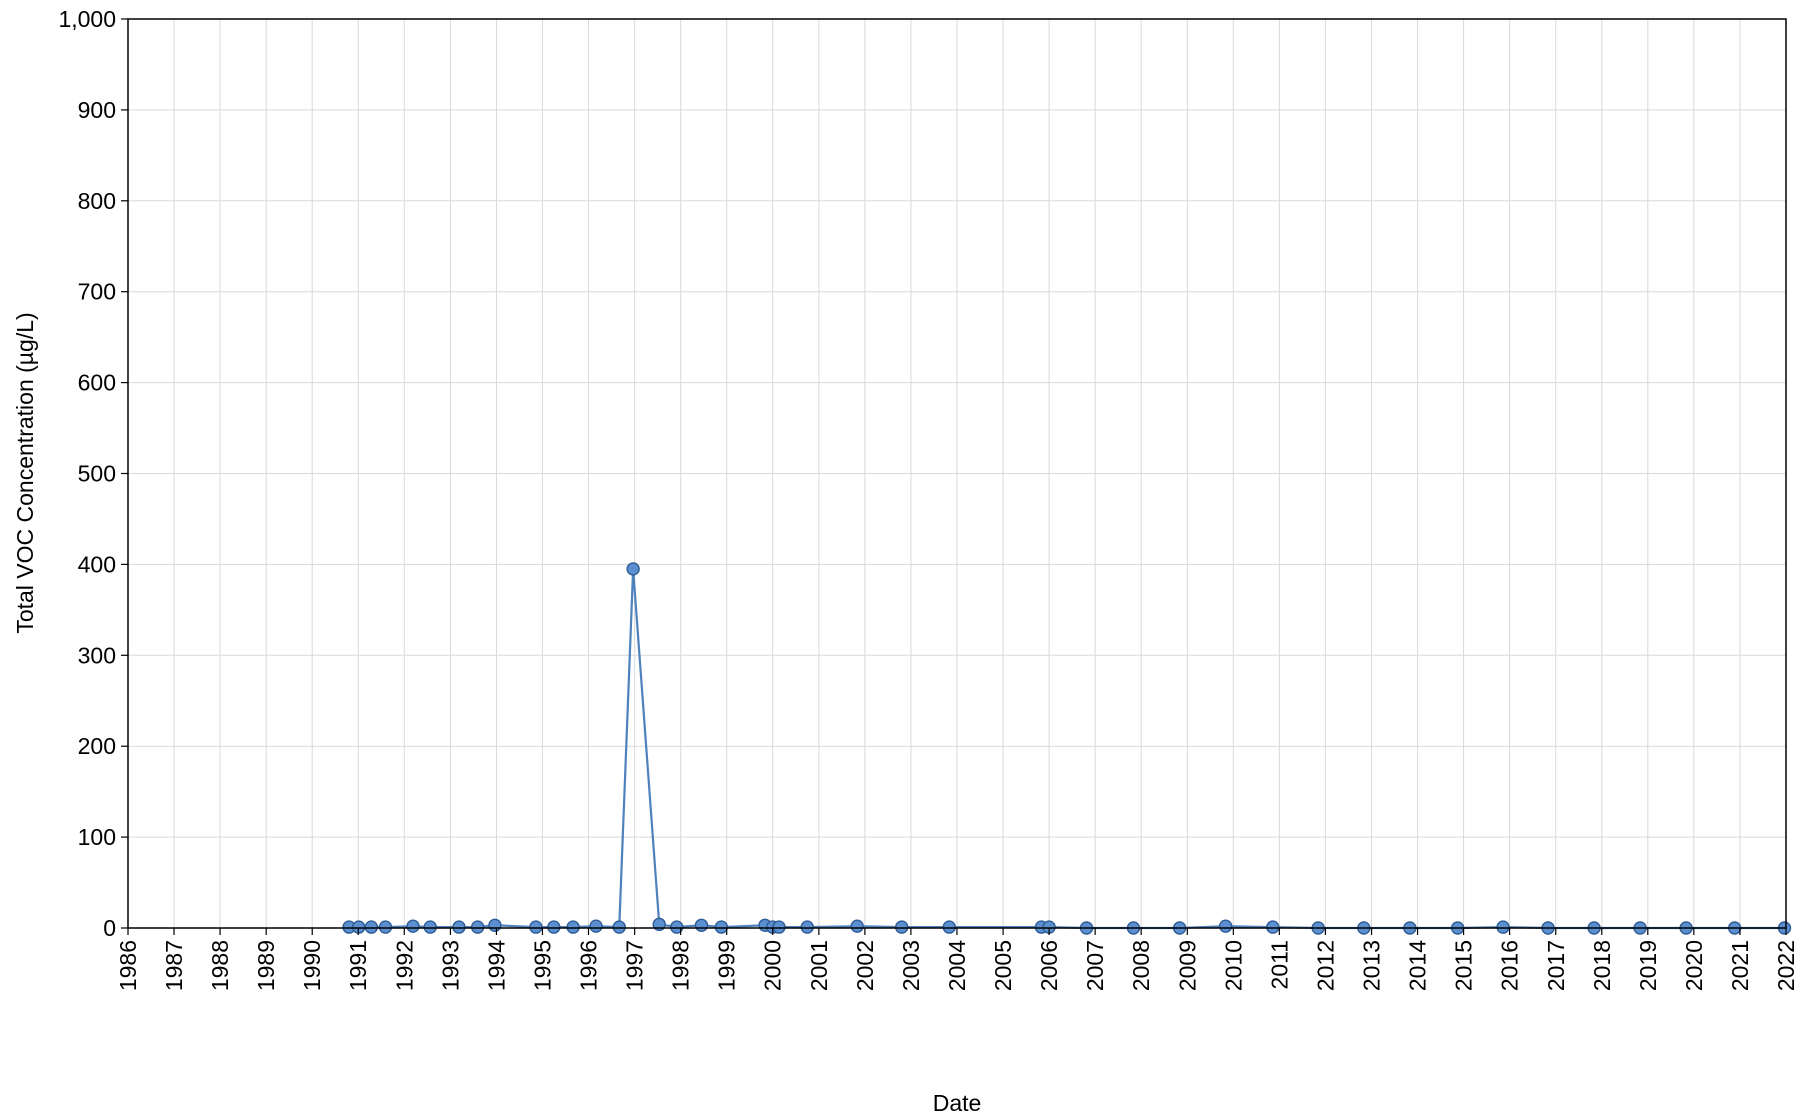 Image resolution: width=1805 pixels, height=1116 pixels. Describe the element at coordinates (1464, 965) in the screenshot. I see `x-tick-label: 2015` at that location.